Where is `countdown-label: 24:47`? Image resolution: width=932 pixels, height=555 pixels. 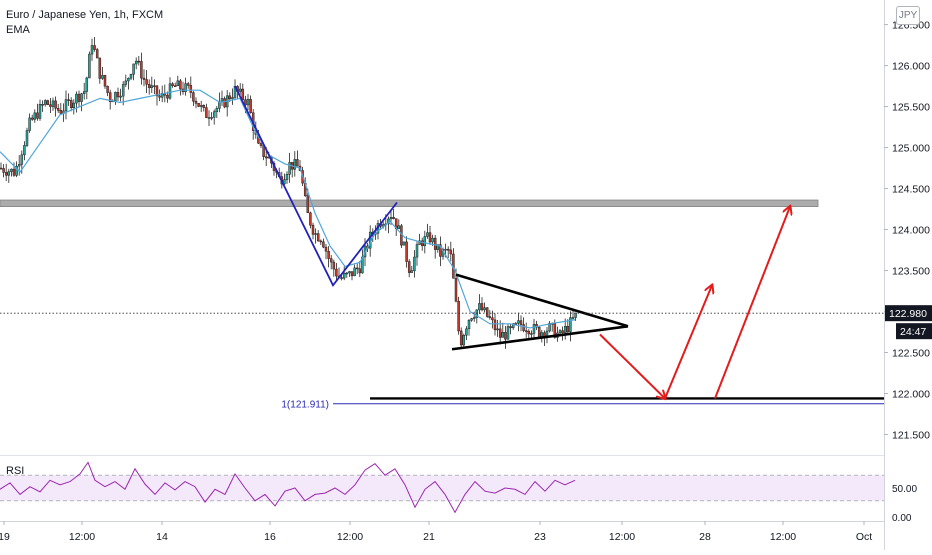 countdown-label: 24:47 is located at coordinates (913, 332).